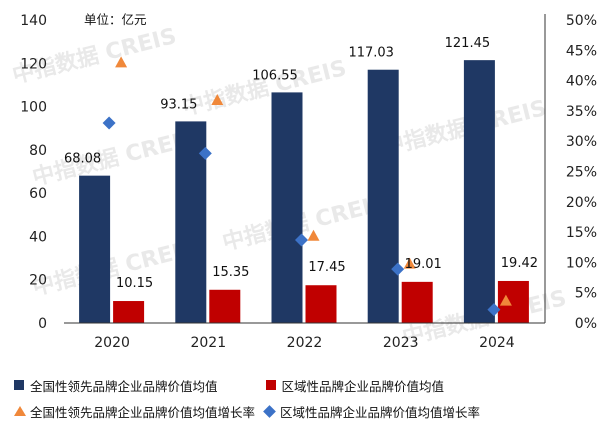 This screenshot has height=438, width=599. I want to click on x-axis-tick-label: 2022, so click(305, 343).